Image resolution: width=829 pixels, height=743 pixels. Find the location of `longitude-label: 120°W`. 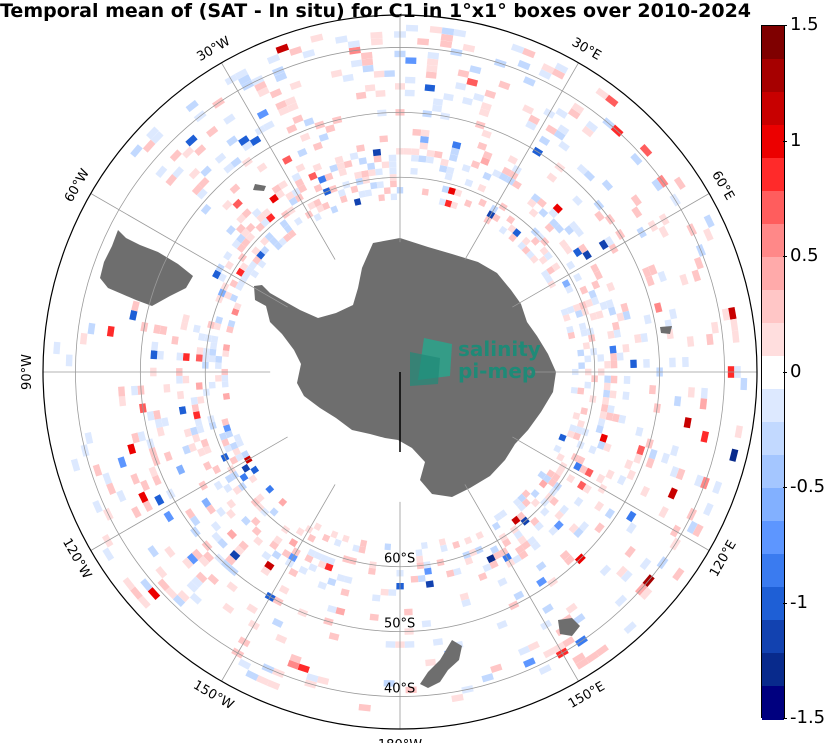

longitude-label: 120°W is located at coordinates (76, 559).